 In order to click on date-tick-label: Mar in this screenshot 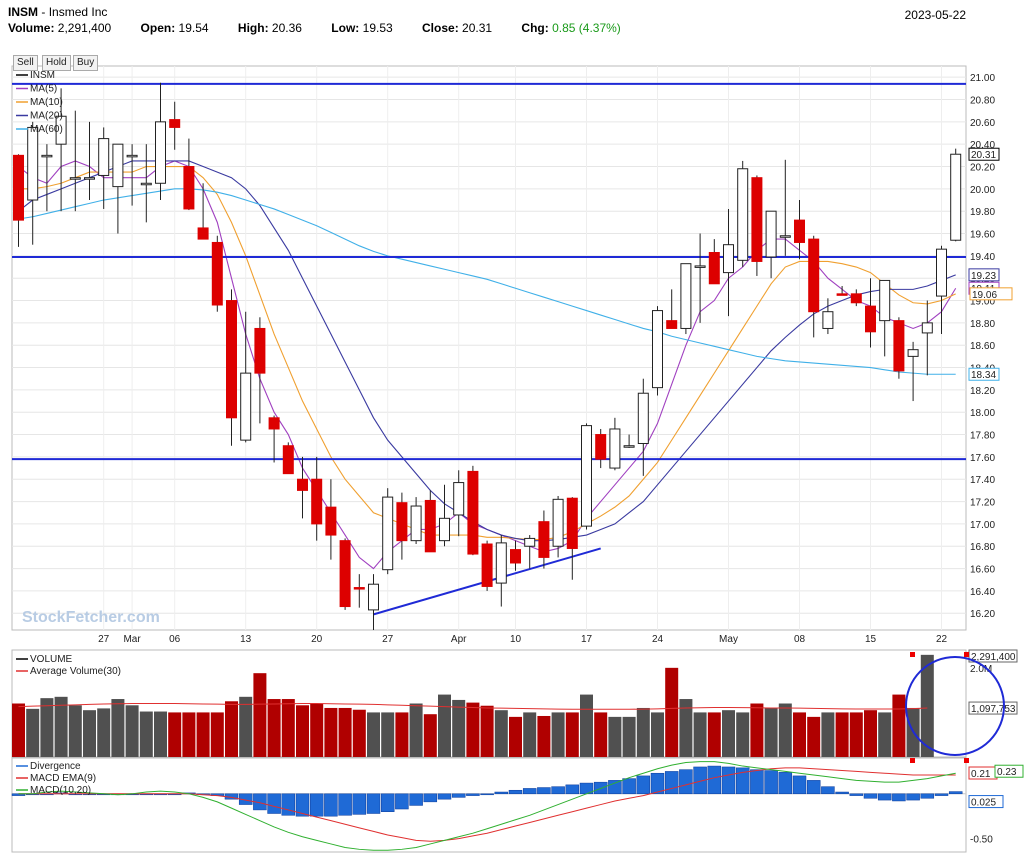, I will do `click(132, 639)`.